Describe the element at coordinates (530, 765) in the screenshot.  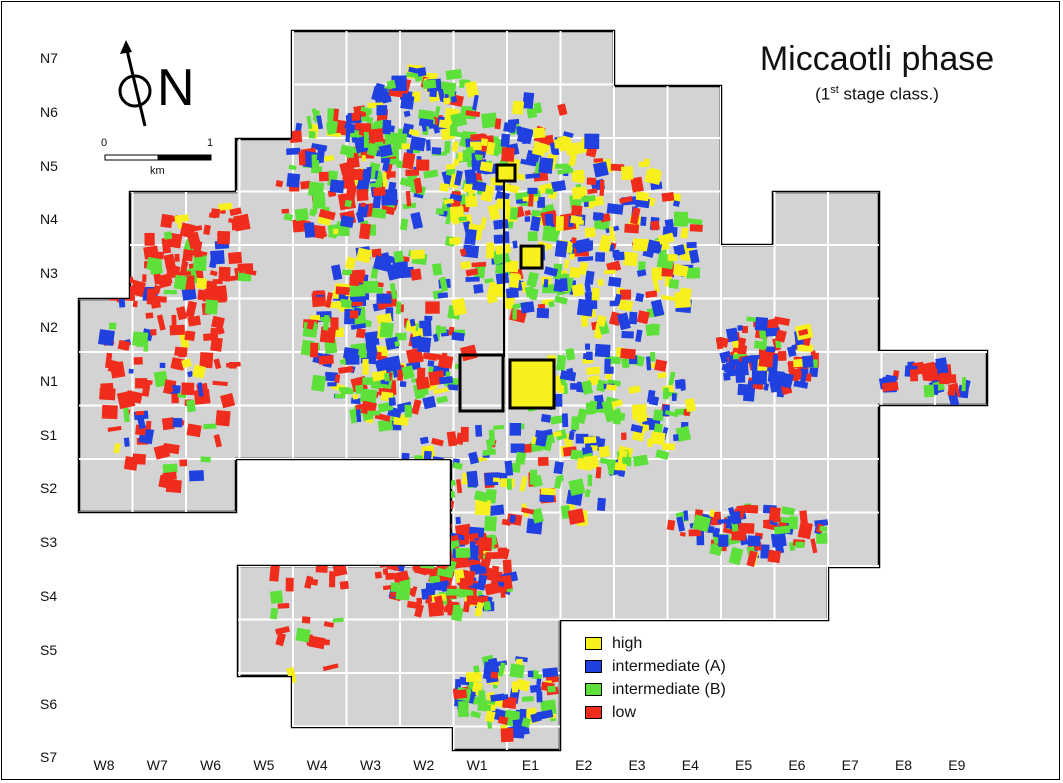
I see `column-label: E1` at that location.